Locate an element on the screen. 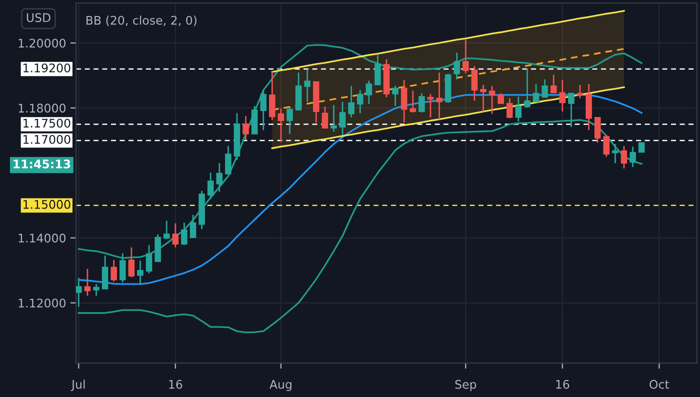 This screenshot has width=700, height=397. y-tick-label: 1.18000 is located at coordinates (42, 108).